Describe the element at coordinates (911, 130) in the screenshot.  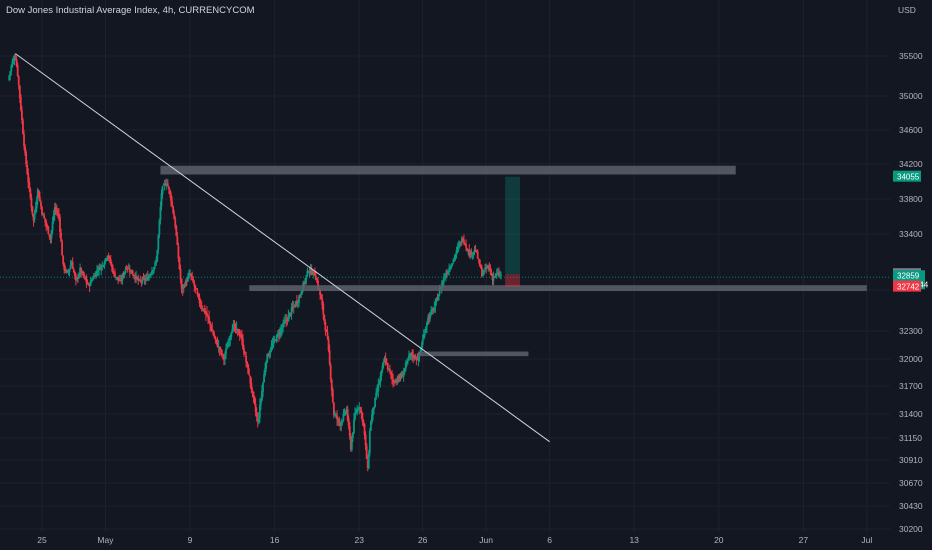
I see `y-tick-label: 34600` at that location.